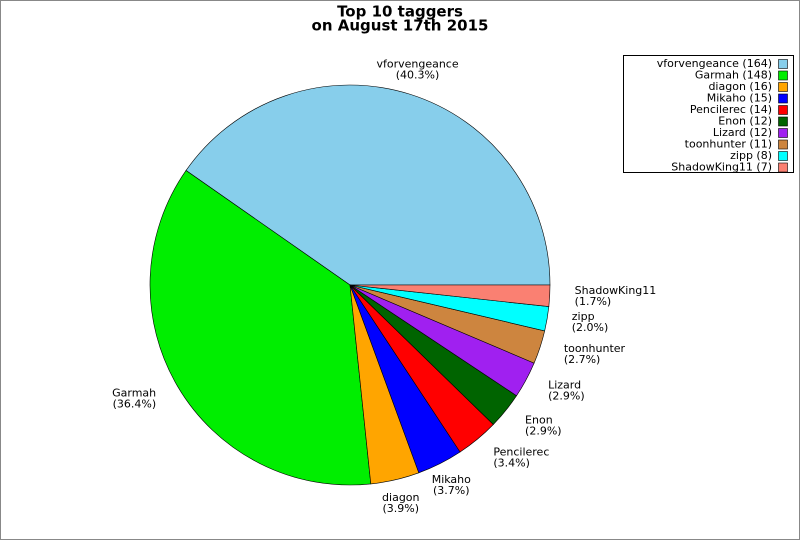  Describe the element at coordinates (564, 385) in the screenshot. I see `slice-label: Lizard` at that location.